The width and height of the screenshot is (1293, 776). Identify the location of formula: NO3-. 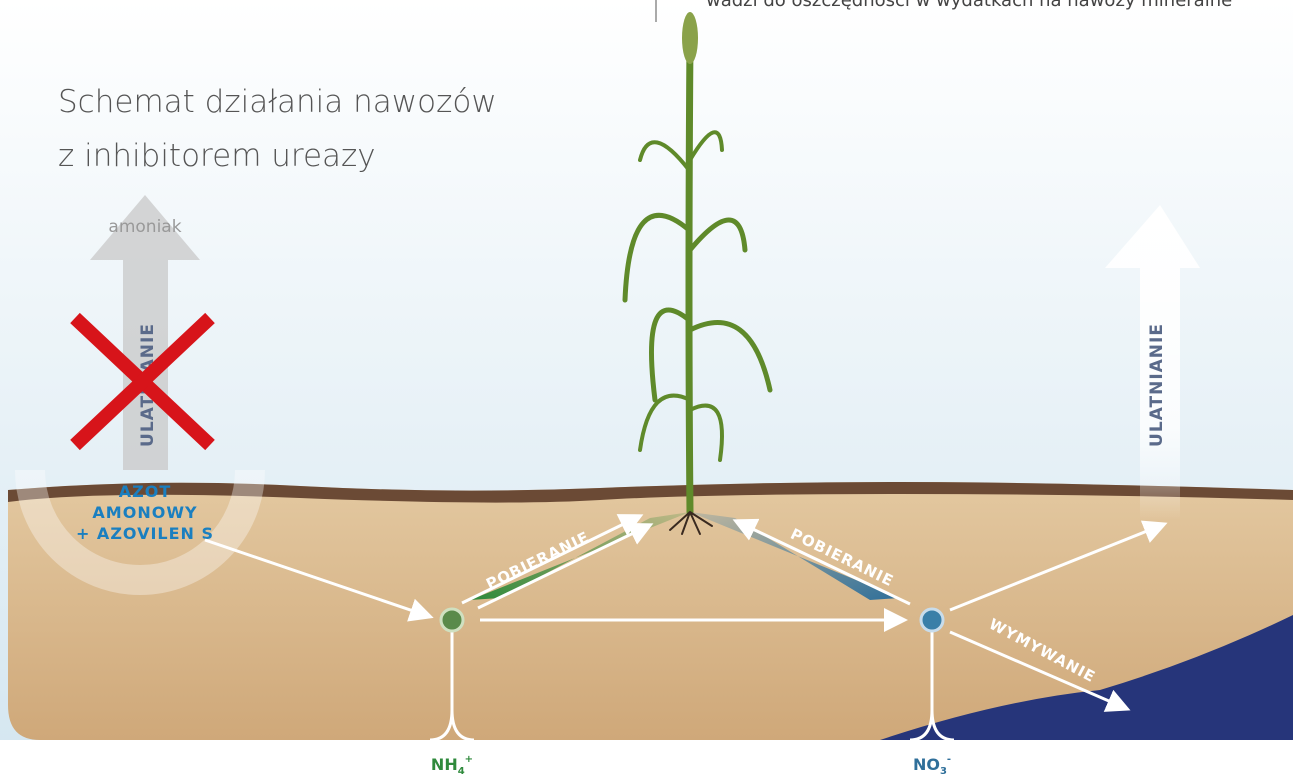
(932, 765).